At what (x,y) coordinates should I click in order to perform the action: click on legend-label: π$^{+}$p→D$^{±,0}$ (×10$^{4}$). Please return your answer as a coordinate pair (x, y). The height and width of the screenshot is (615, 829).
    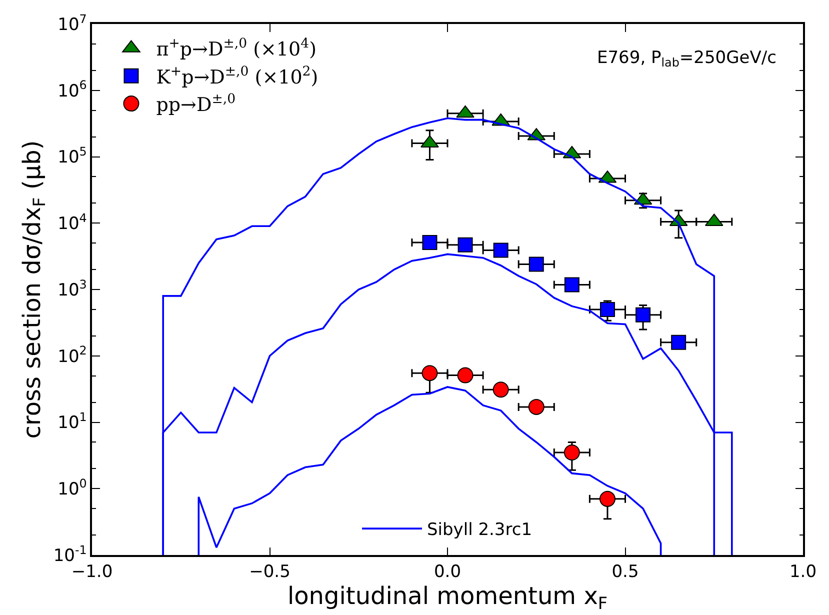
    Looking at the image, I should click on (236, 48).